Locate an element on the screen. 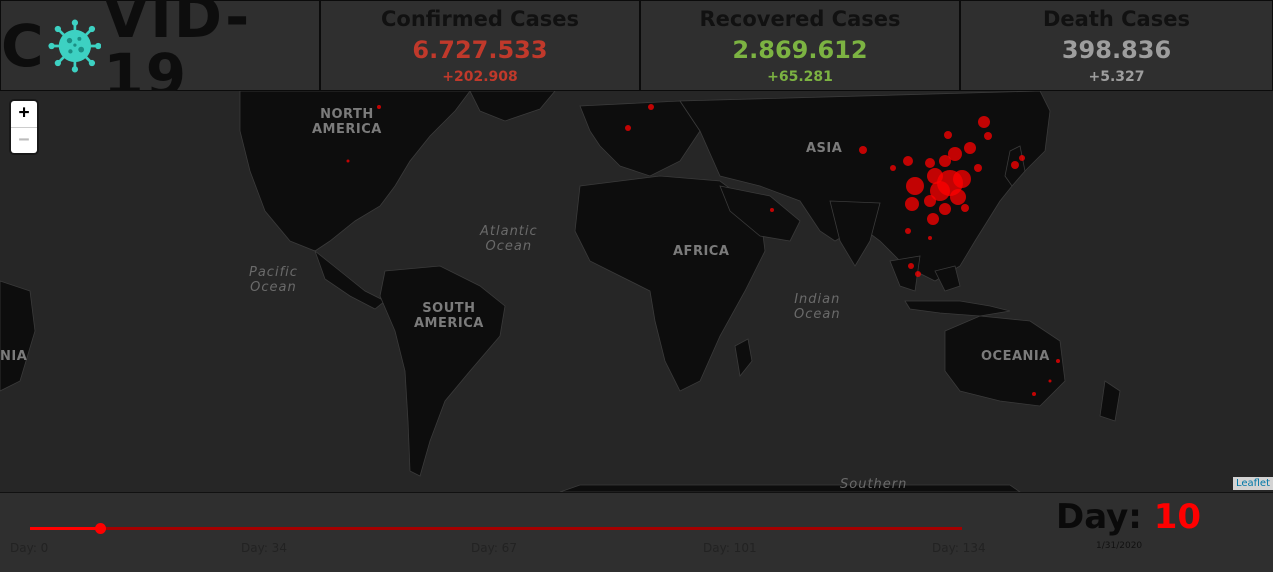  current-day-display: Day: 10 is located at coordinates (1128, 517).